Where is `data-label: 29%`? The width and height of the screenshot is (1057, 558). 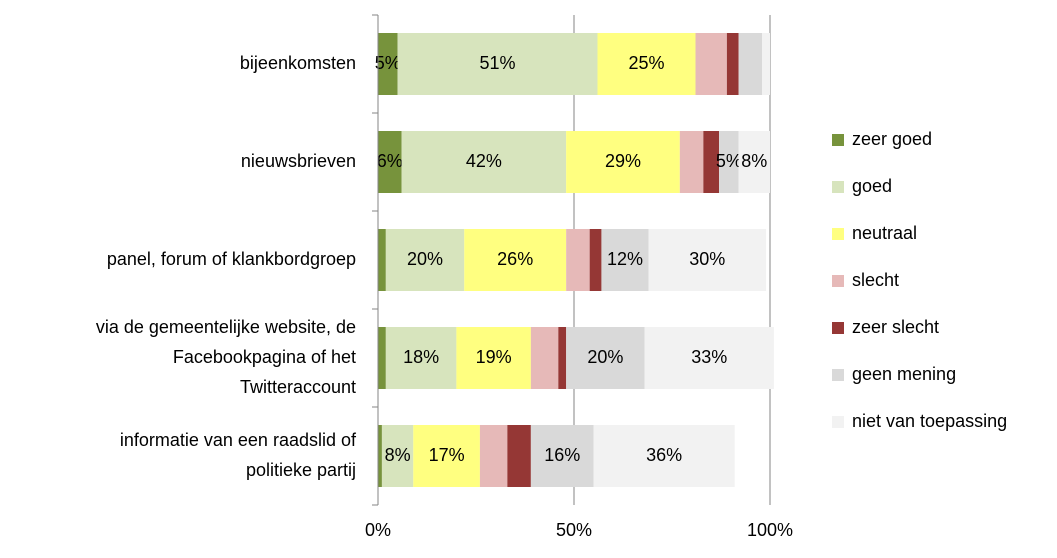 data-label: 29% is located at coordinates (623, 161).